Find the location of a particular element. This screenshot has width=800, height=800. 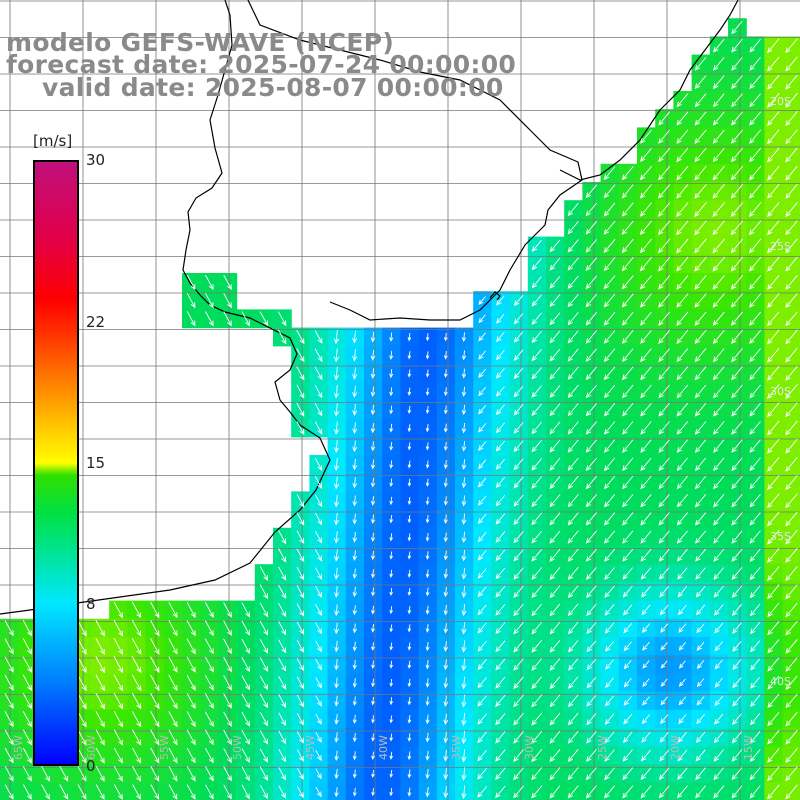

wind-cell is located at coordinates (228, 791).